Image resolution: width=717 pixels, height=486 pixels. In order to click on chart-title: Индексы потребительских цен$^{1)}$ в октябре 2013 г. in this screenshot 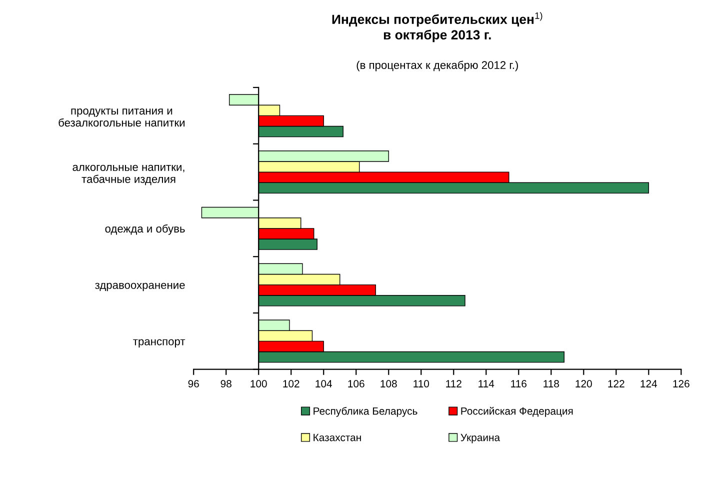, I will do `click(437, 27)`.